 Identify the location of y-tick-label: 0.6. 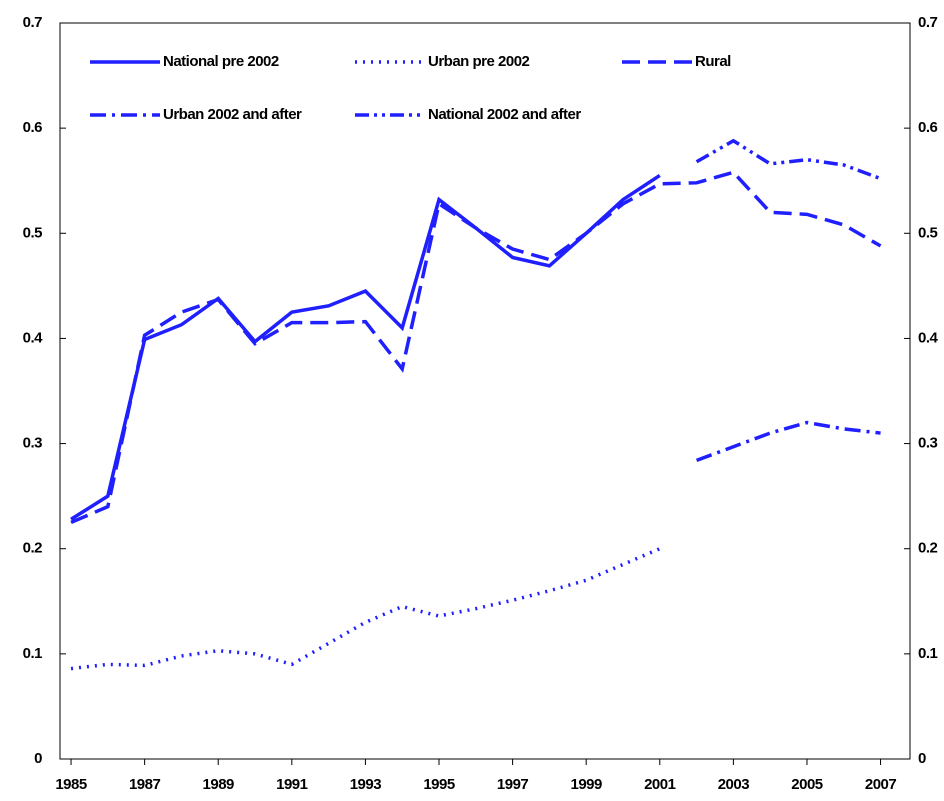
(33, 127).